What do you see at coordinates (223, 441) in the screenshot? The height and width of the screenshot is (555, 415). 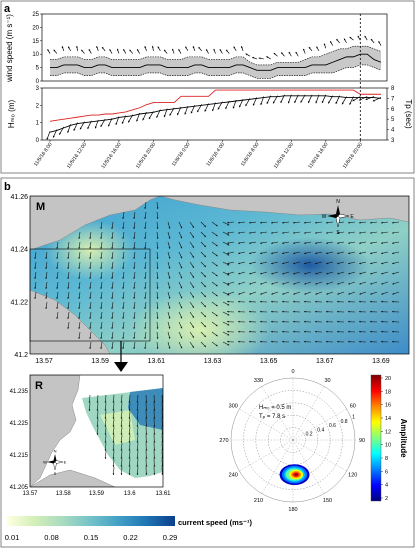 I see `polar-angle-label: 270` at bounding box center [223, 441].